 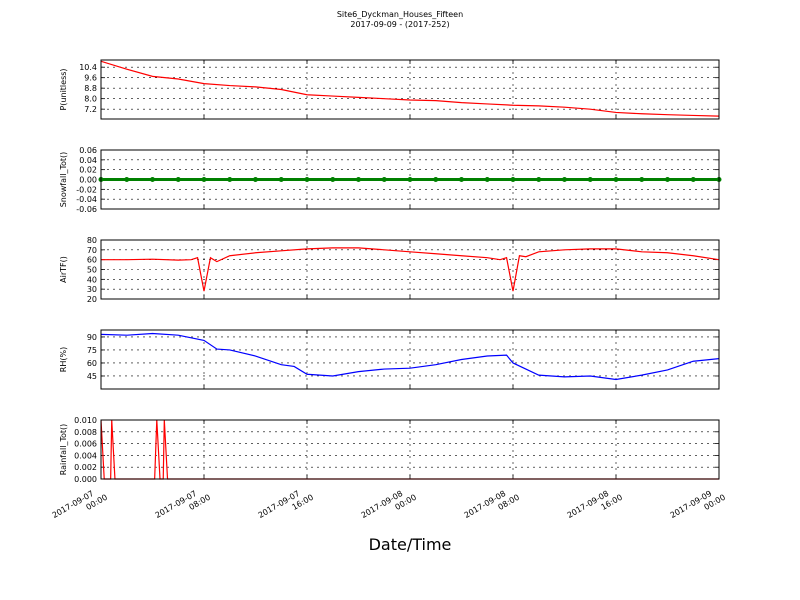 I want to click on y-axis-label: Rainfall_Tot(), so click(x=63, y=450).